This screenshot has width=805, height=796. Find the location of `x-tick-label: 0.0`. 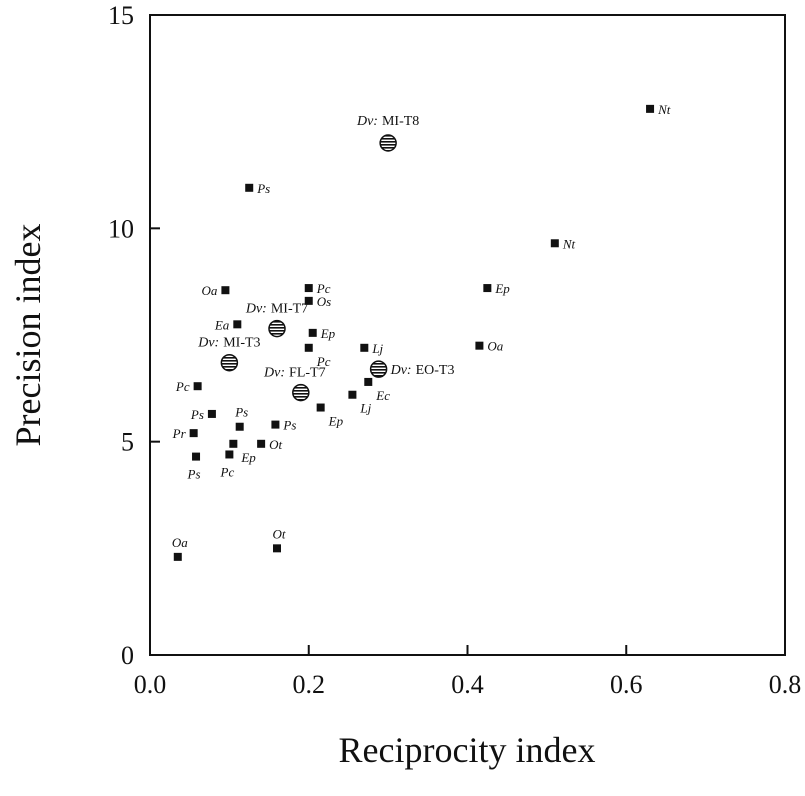

x-tick-label: 0.0 is located at coordinates (150, 684).